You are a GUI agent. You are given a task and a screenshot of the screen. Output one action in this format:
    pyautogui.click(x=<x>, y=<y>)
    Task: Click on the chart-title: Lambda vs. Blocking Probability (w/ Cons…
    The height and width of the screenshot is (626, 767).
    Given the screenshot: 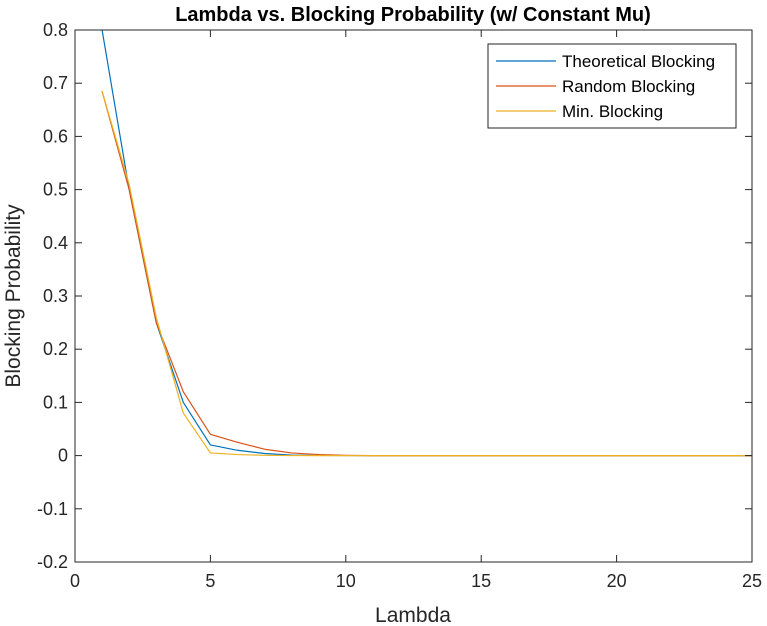 What is the action you would take?
    pyautogui.click(x=413, y=15)
    